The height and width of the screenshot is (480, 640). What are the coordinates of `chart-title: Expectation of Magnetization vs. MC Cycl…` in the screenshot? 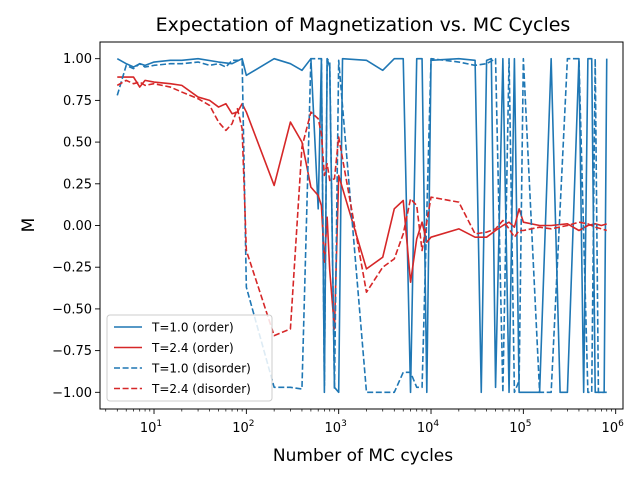 It's located at (363, 25).